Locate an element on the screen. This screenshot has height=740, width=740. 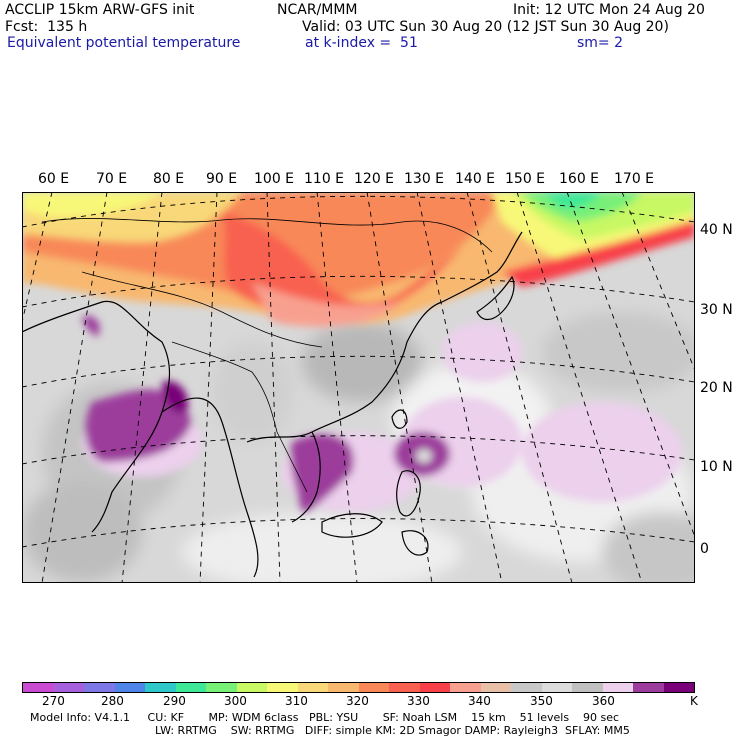
lat-label: 40 N is located at coordinates (716, 230).